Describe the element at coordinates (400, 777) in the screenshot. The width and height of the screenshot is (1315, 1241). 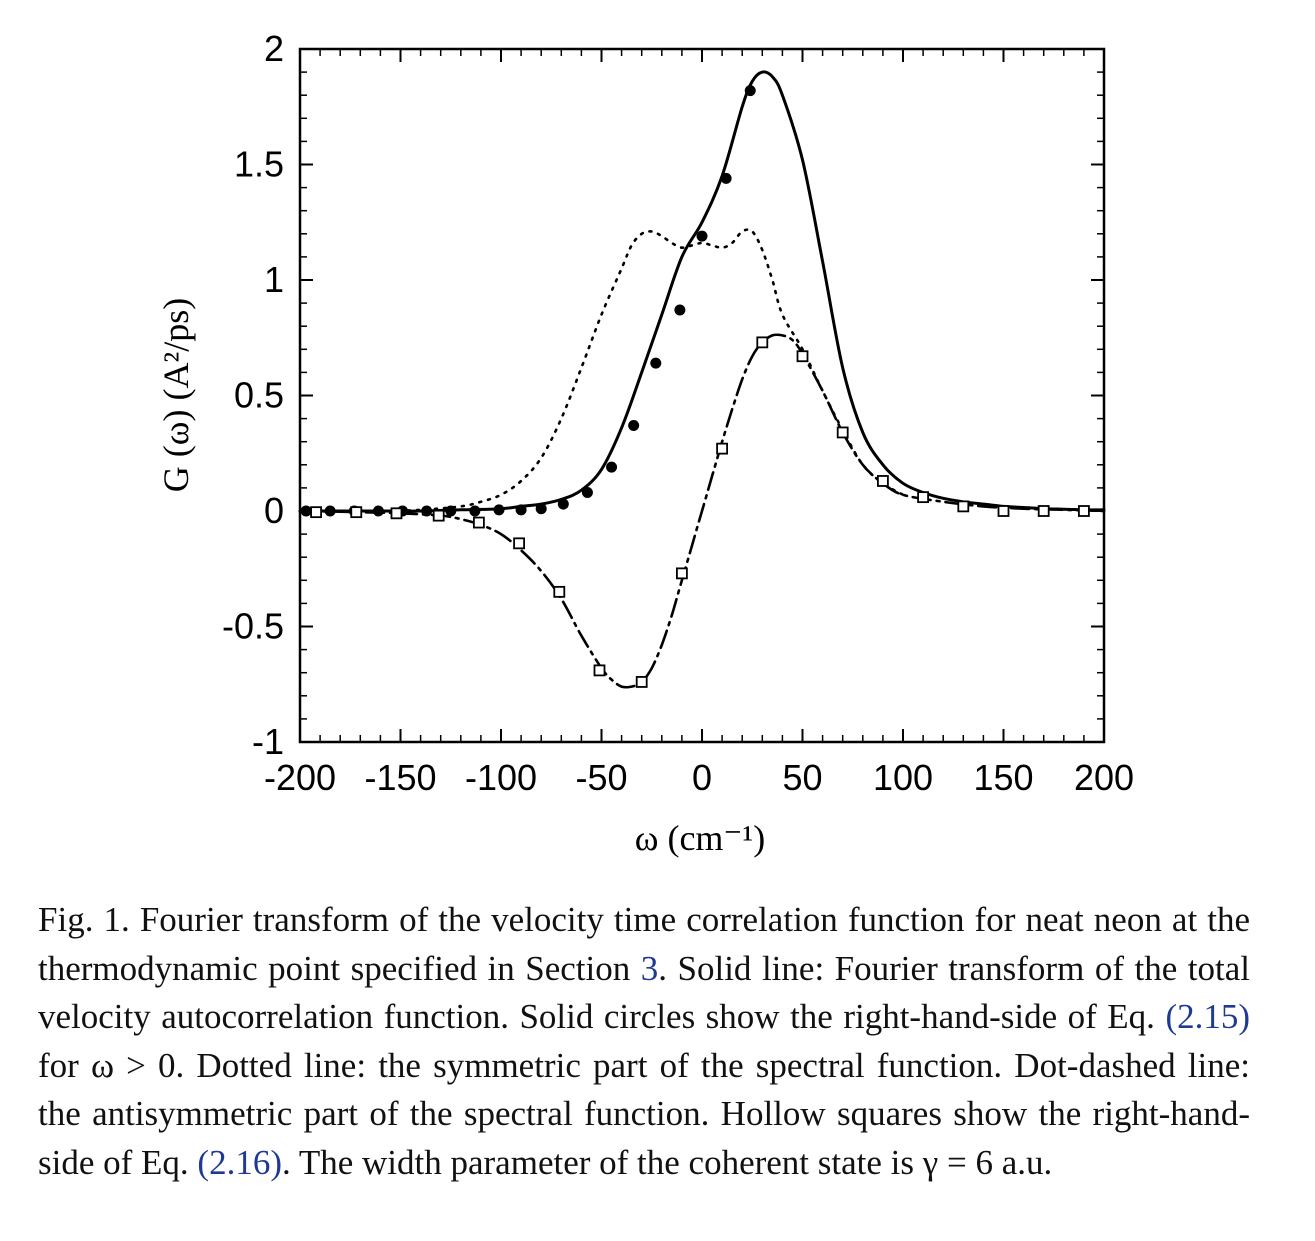
I see `x-tick-label: -150` at that location.